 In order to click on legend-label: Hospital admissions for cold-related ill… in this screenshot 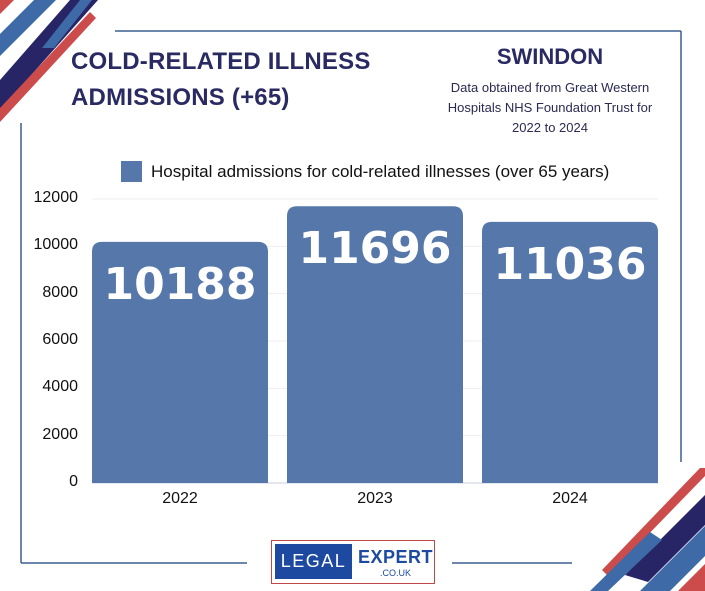, I will do `click(380, 171)`.